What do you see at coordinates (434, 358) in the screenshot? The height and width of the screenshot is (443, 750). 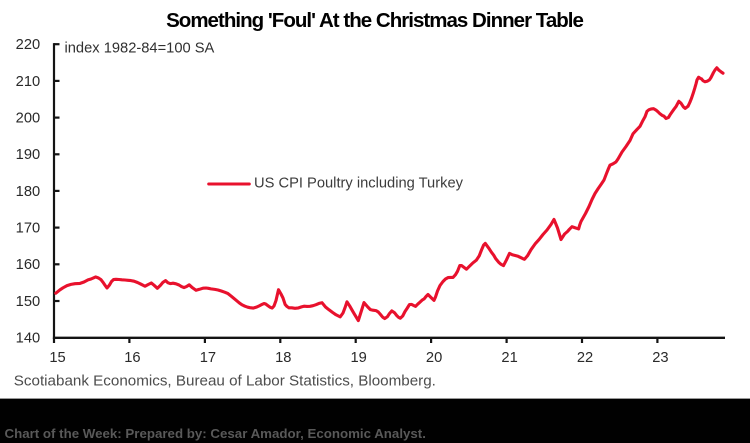 I see `svg-text: 20` at bounding box center [434, 358].